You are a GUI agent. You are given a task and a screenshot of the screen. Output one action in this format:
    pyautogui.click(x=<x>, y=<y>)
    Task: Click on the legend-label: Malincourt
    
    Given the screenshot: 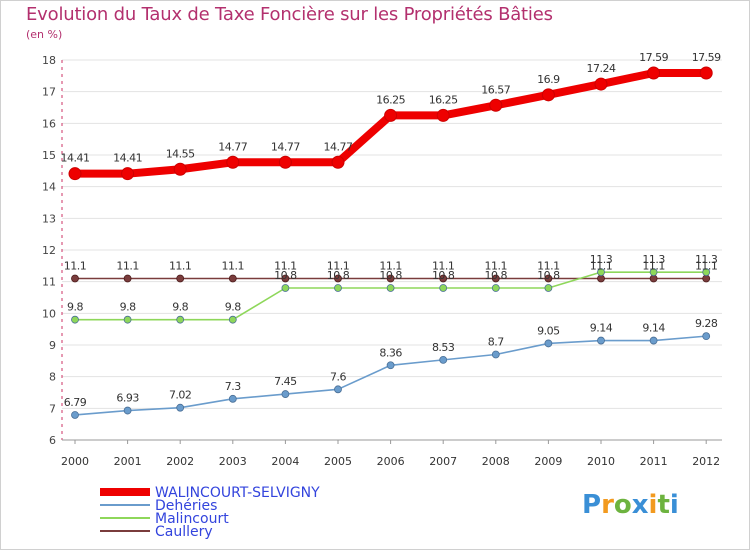 What is the action you would take?
    pyautogui.click(x=192, y=519)
    